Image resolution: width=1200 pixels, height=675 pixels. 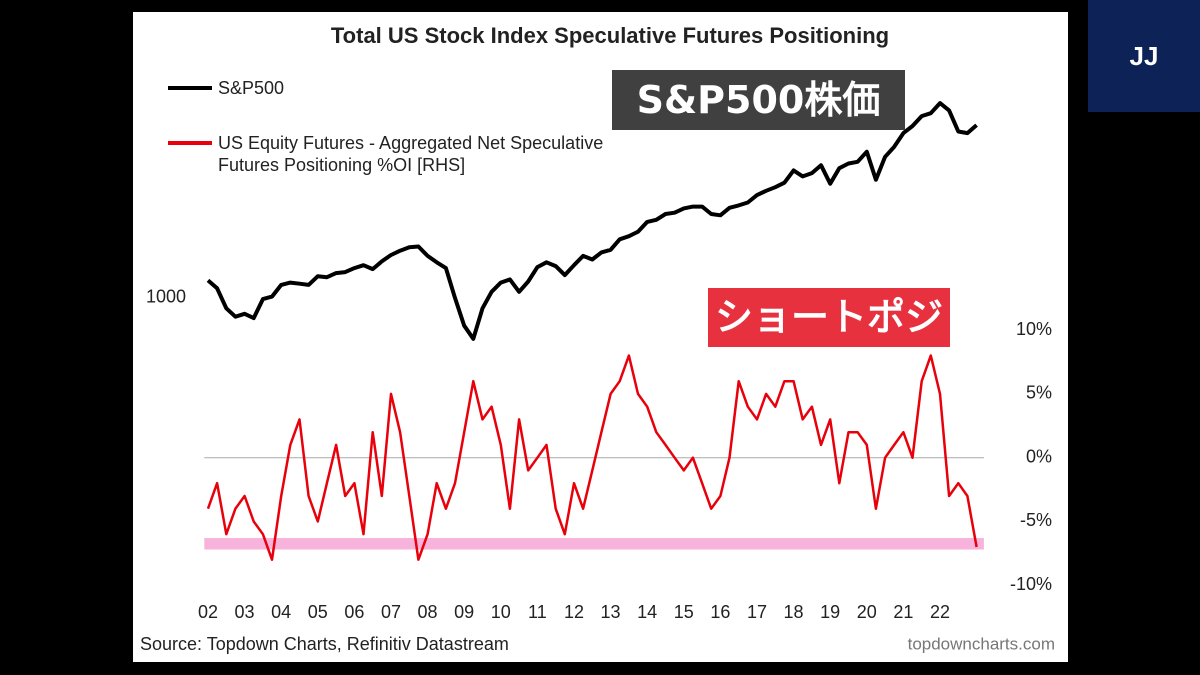 What do you see at coordinates (318, 612) in the screenshot?
I see `x-tick-label: 05` at bounding box center [318, 612].